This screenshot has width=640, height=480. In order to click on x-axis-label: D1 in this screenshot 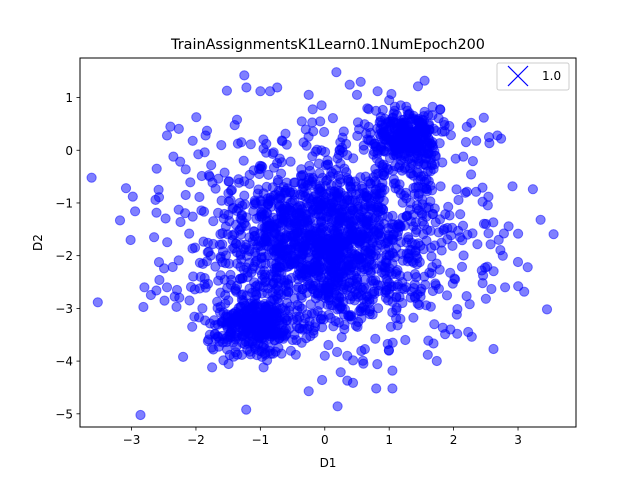, I will do `click(328, 463)`.